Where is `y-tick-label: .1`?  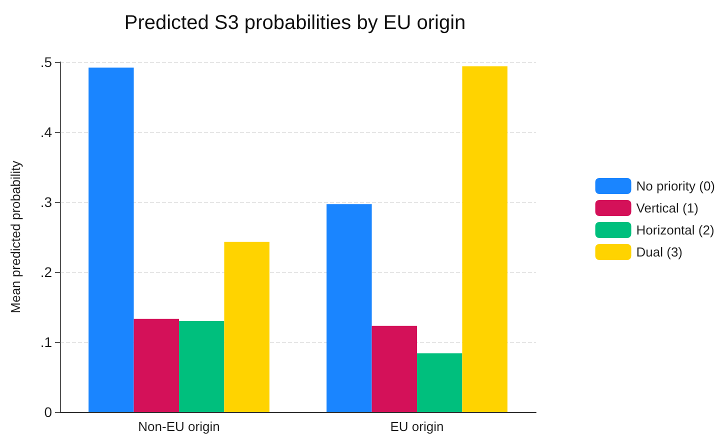 y-tick-label: .1 is located at coordinates (46, 342).